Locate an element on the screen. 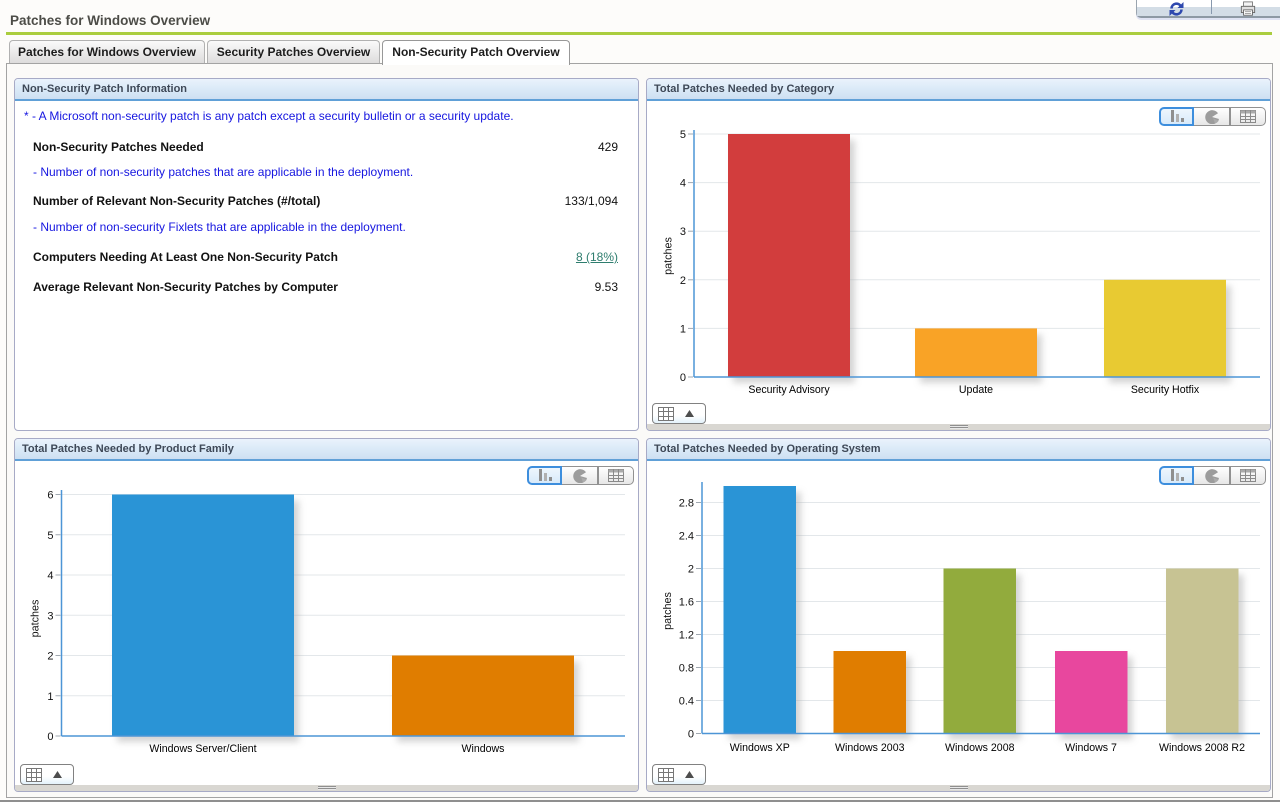 The width and height of the screenshot is (1280, 802). svg-text: 1.6 is located at coordinates (686, 603).